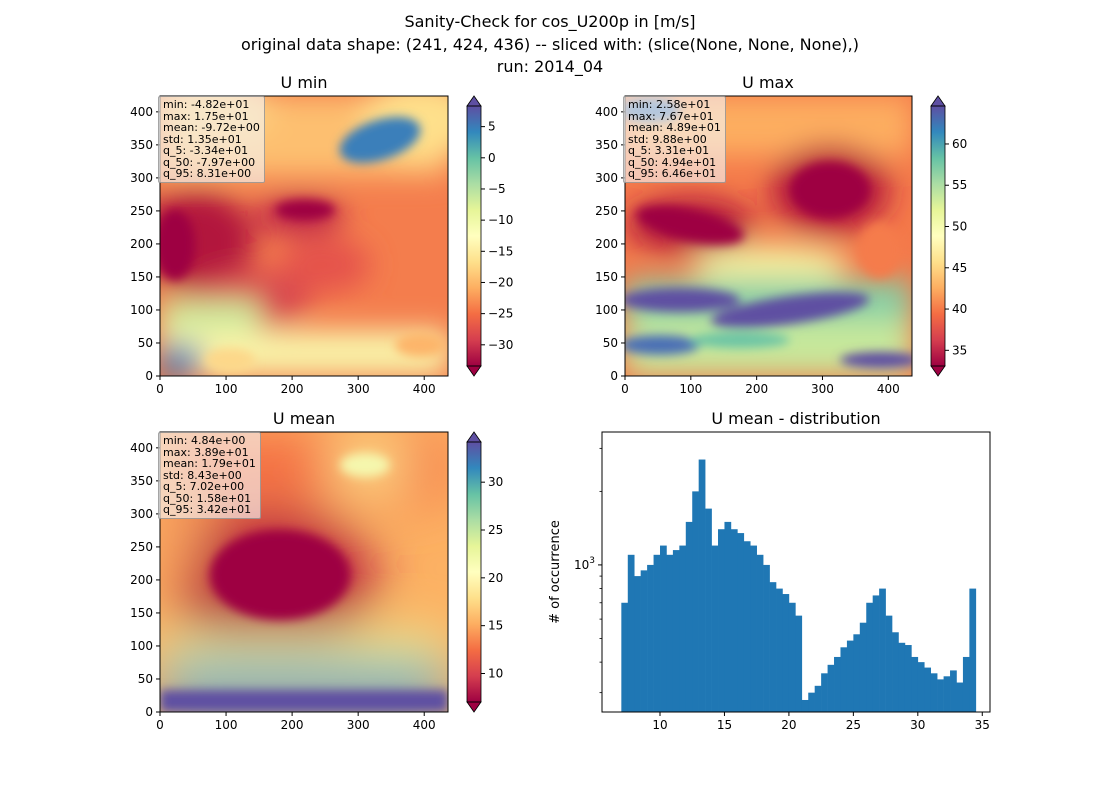 This screenshot has height=800, width=1100. Describe the element at coordinates (495, 626) in the screenshot. I see `colorbar-tick-label: 15` at that location.